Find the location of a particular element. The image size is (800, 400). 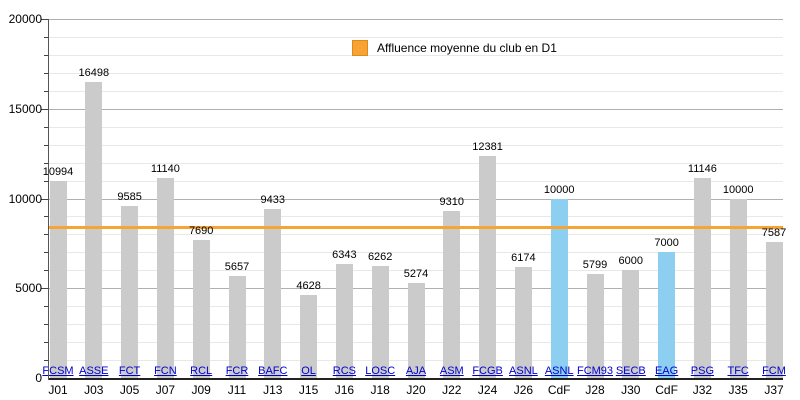

bar-value-label: 5274 is located at coordinates (416, 274).